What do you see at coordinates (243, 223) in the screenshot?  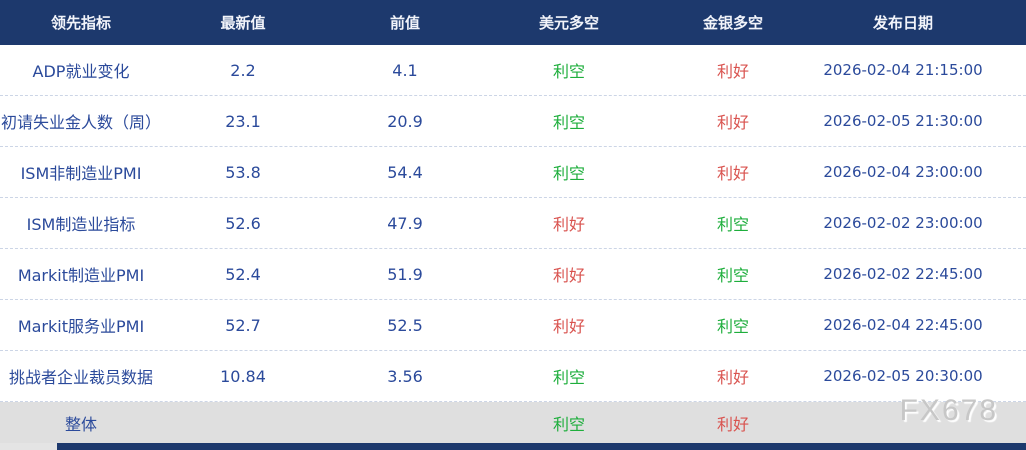 I see `latest-value-cell: 52.6` at bounding box center [243, 223].